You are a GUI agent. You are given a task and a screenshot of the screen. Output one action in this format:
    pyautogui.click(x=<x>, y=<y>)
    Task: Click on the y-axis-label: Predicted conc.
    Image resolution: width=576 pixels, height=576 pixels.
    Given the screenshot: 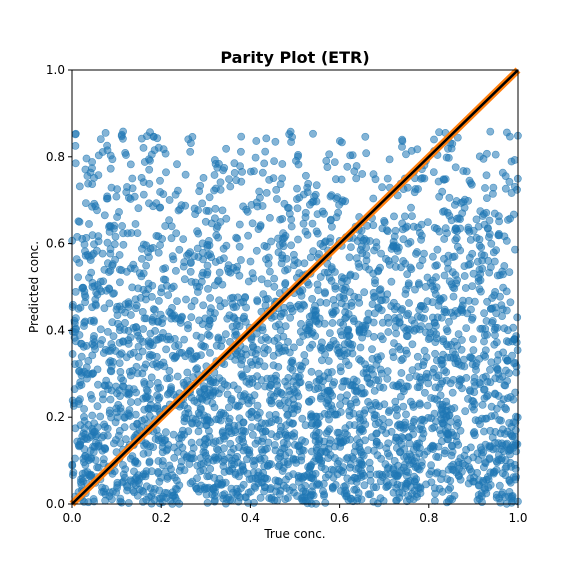 What is the action you would take?
    pyautogui.click(x=34, y=287)
    